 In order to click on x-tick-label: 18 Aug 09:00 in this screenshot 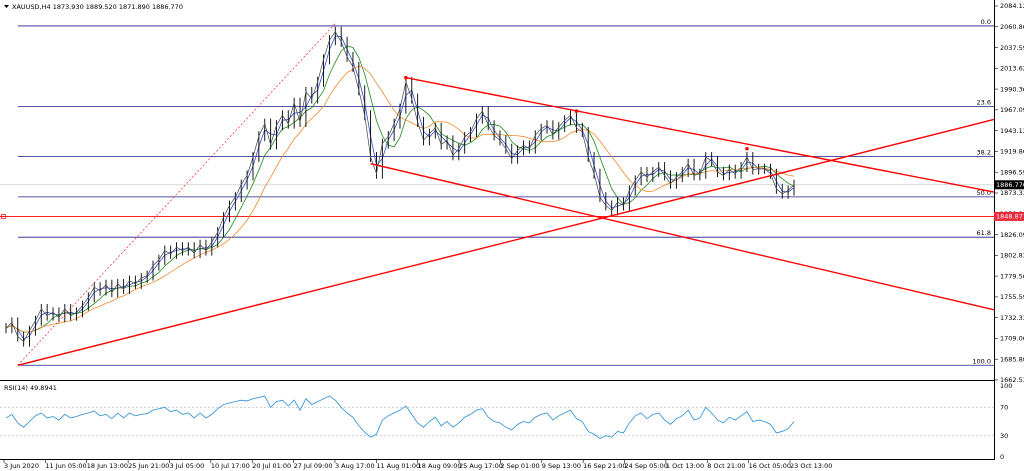, I will do `click(440, 466)`.